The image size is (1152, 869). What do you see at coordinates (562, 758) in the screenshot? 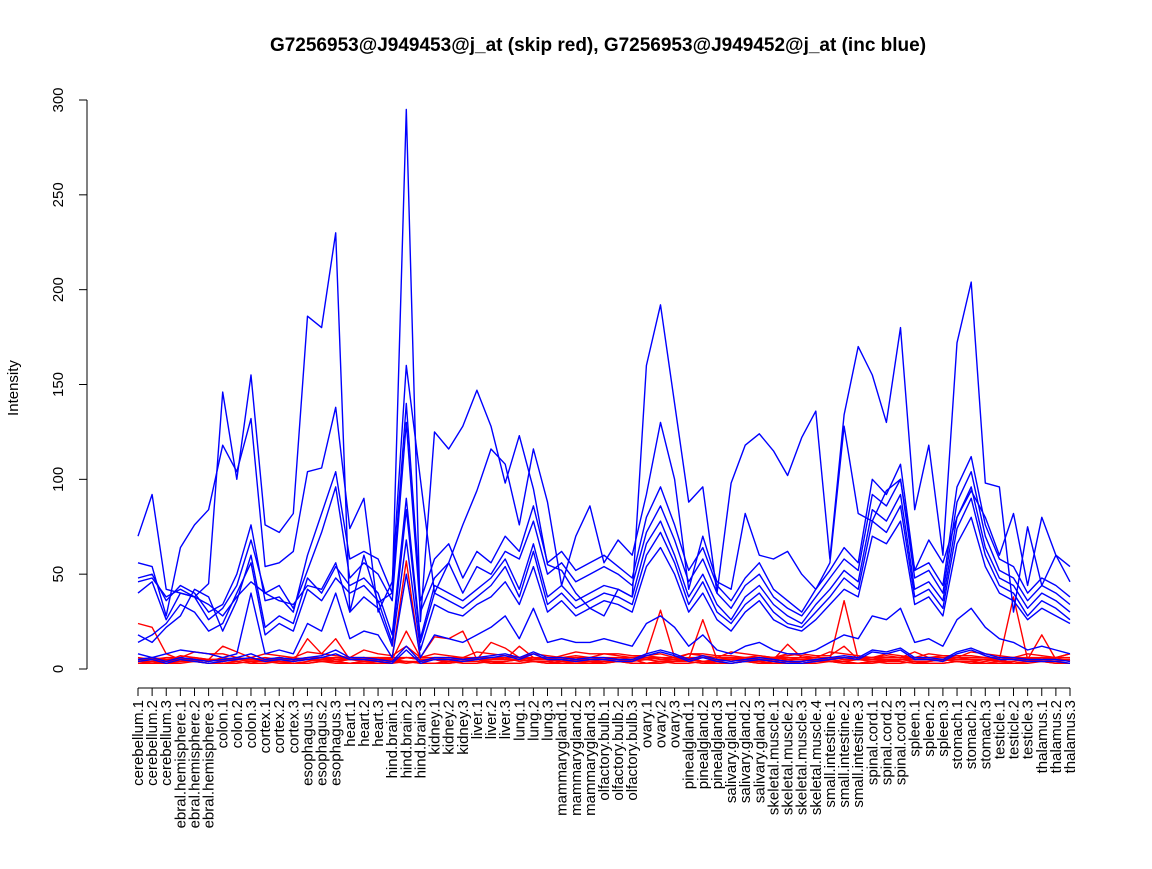
I see `x-tick-label: mammarygland.1` at bounding box center [562, 758].